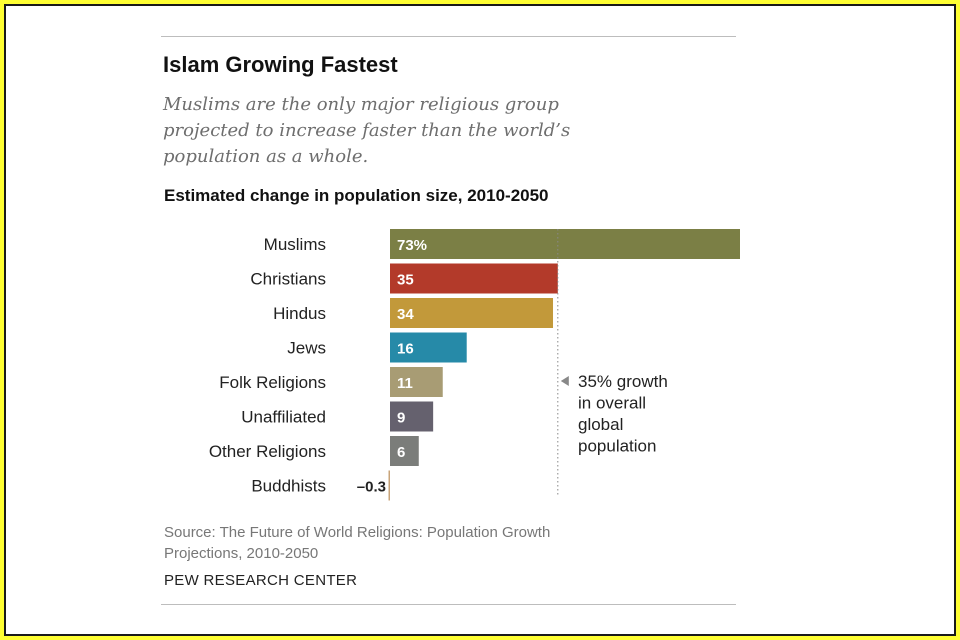  Describe the element at coordinates (401, 452) in the screenshot. I see `value-label-other-religions: 6` at that location.